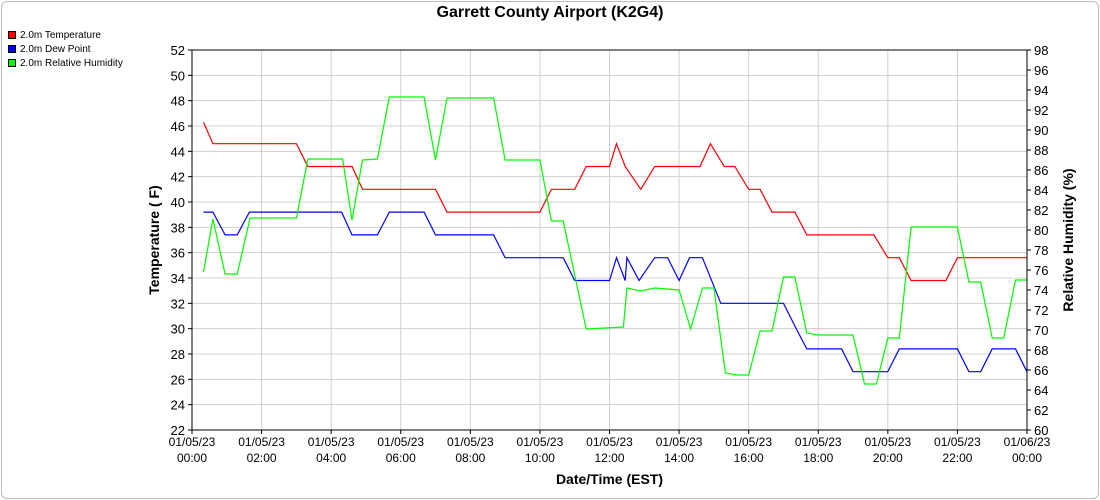  What do you see at coordinates (1041, 290) in the screenshot?
I see `y-tick-label-right: 74` at bounding box center [1041, 290].